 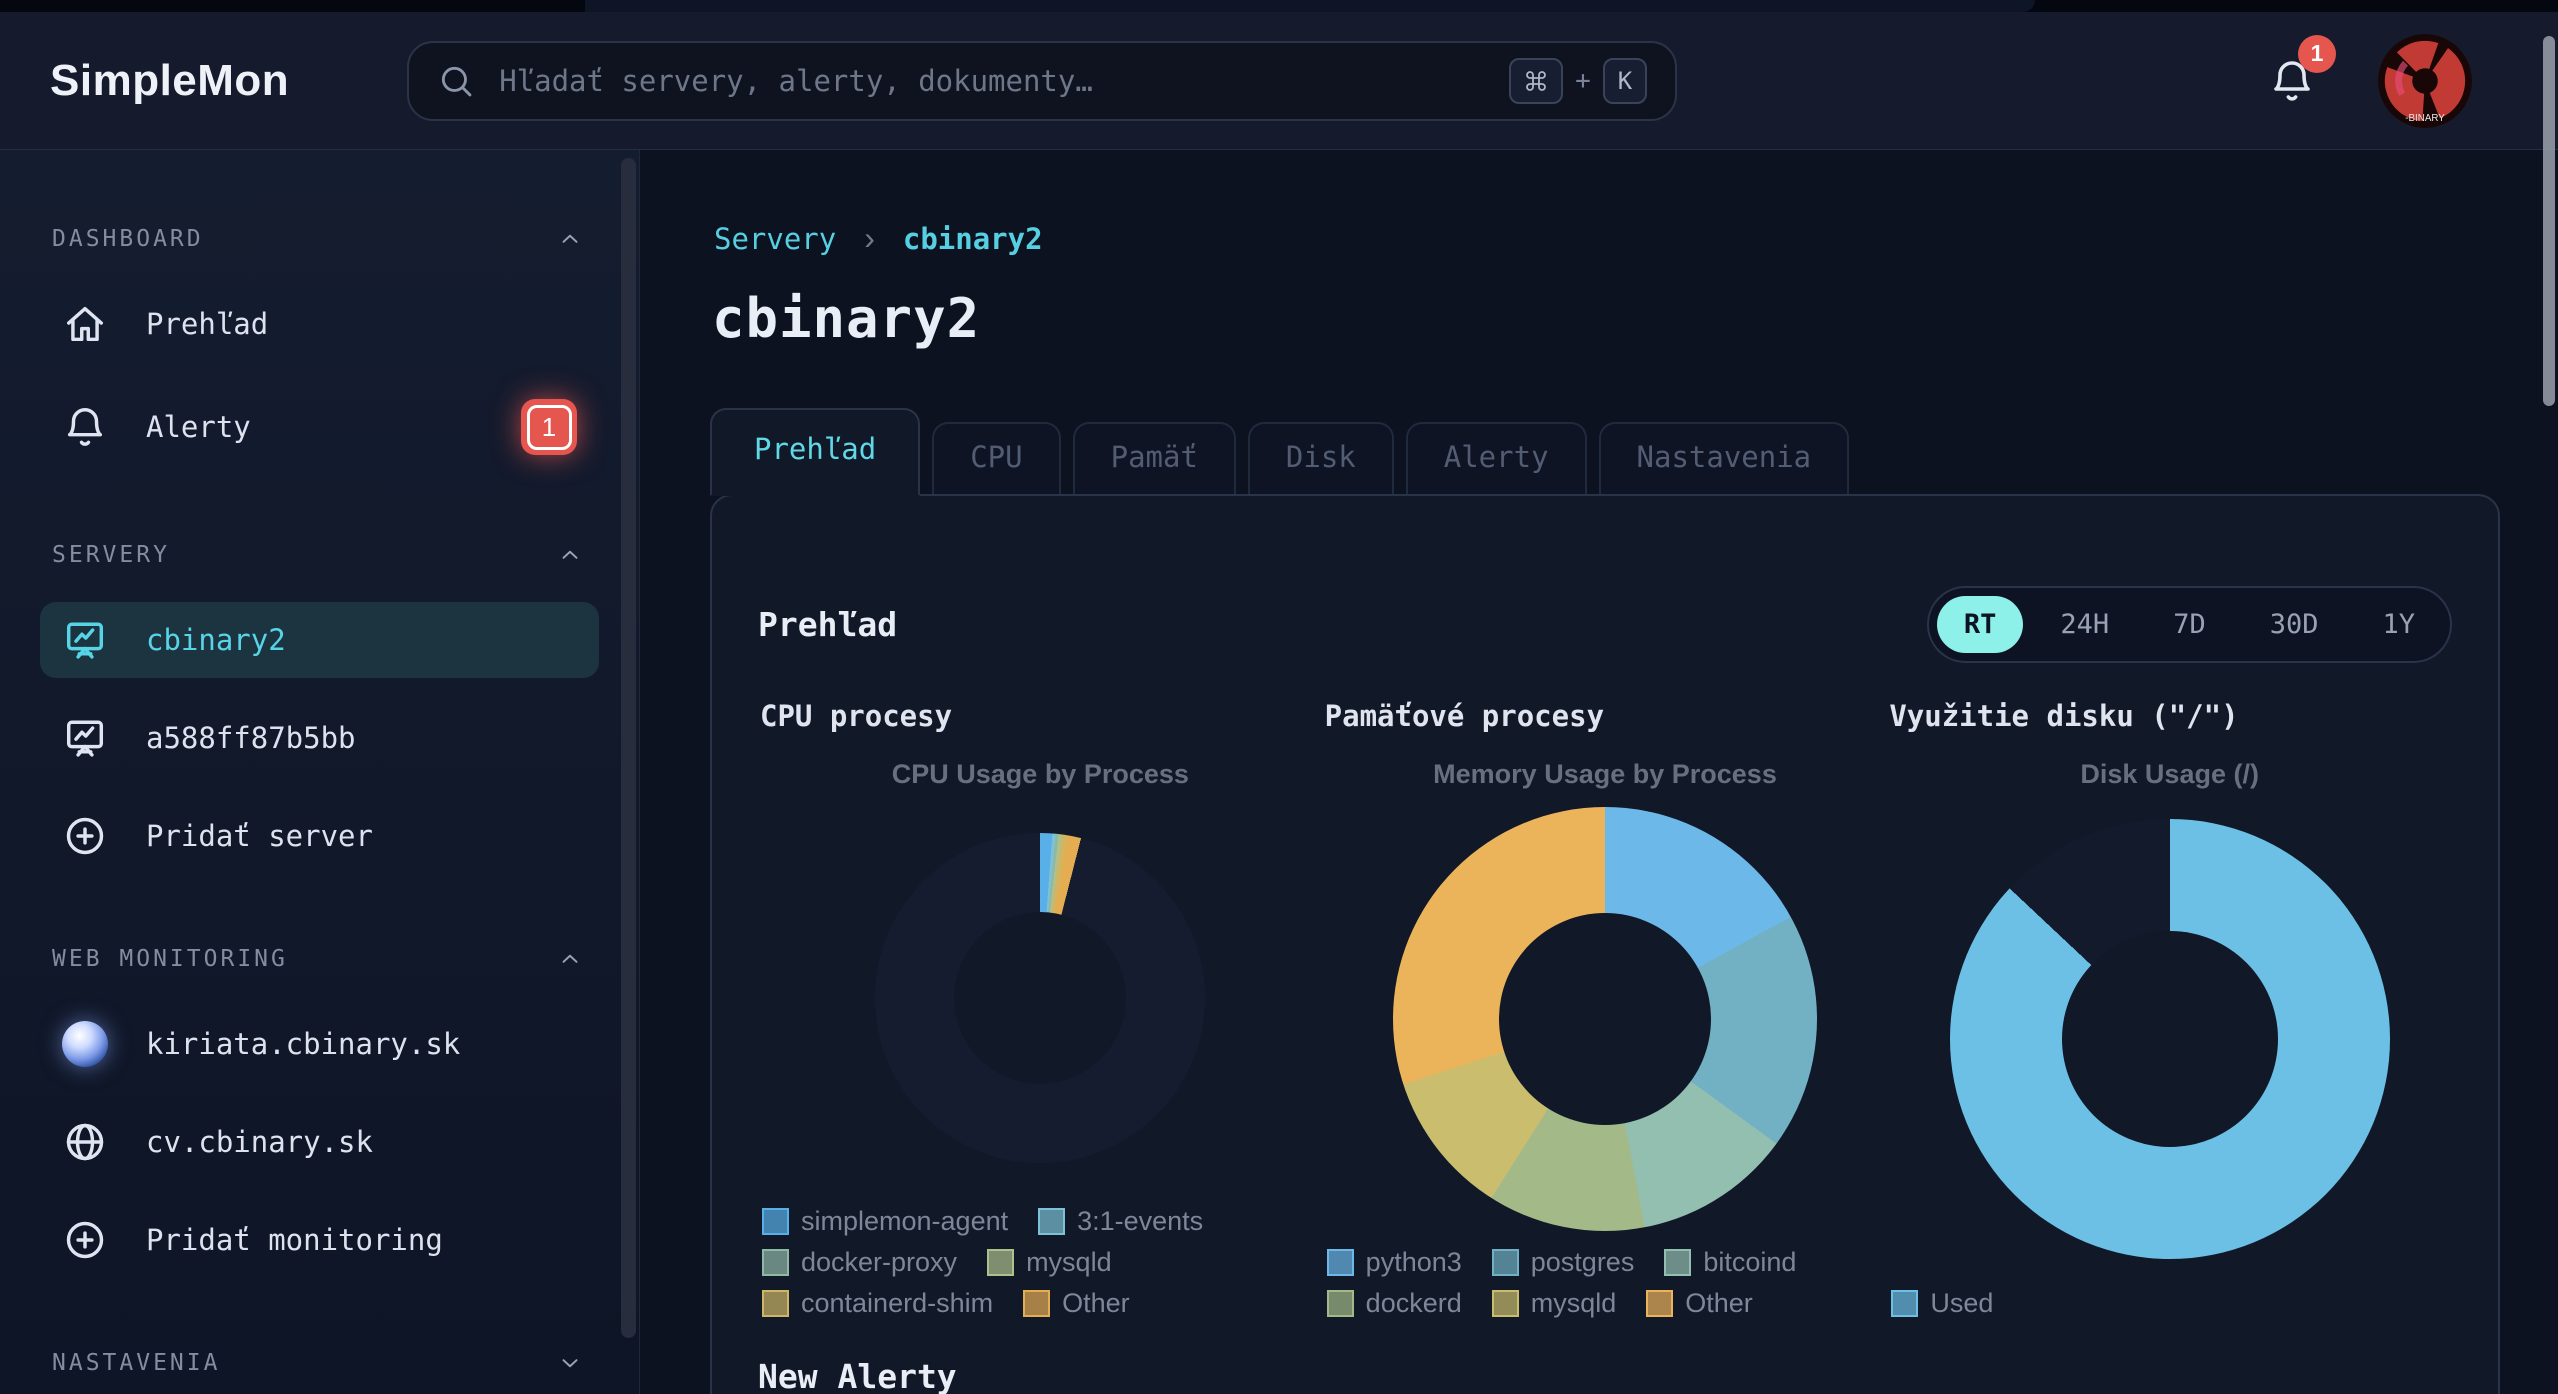 I want to click on sidebar-section-label: WEB MONITORING, so click(x=170, y=959).